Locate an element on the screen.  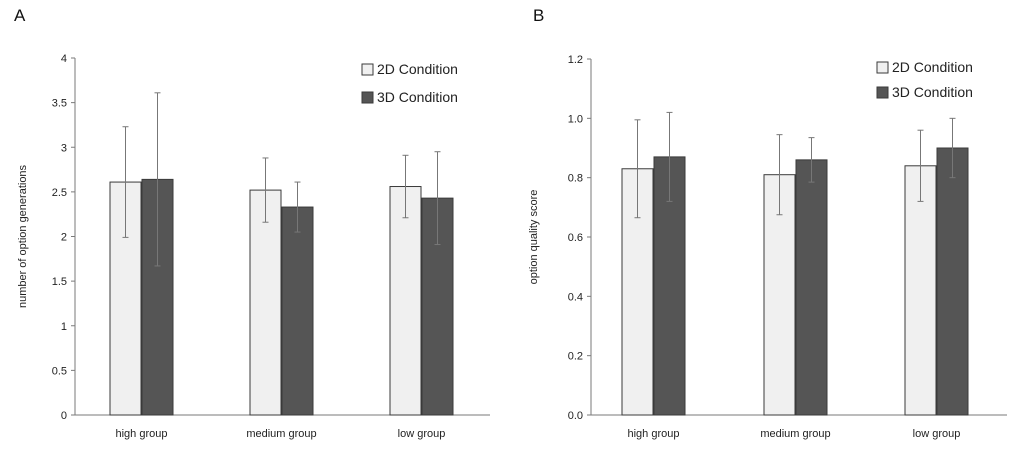
y-tick-label: 0 is located at coordinates (64, 416).